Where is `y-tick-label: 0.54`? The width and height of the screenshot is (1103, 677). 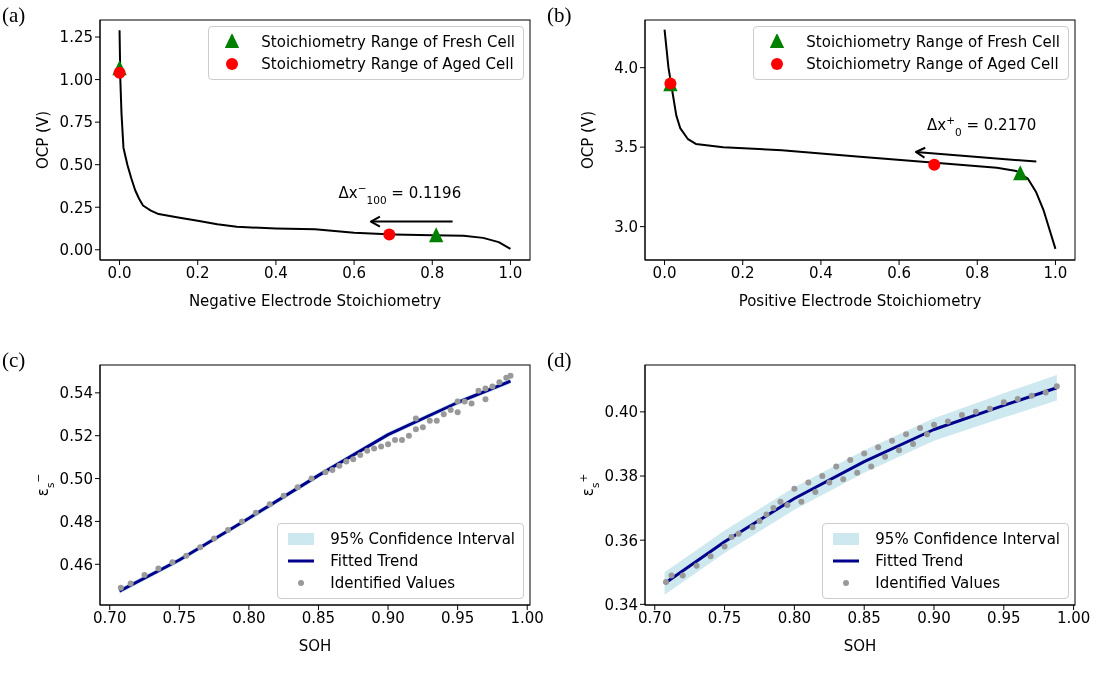 y-tick-label: 0.54 is located at coordinates (76, 393).